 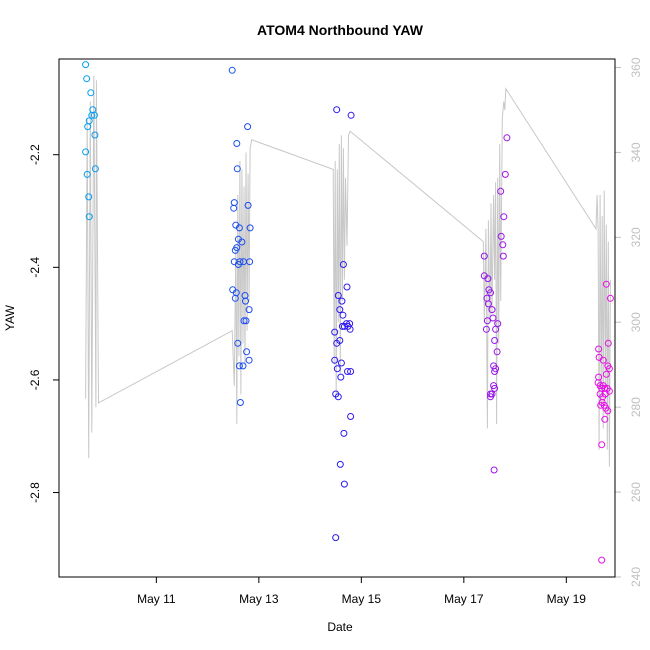 I want to click on chart-title: ATOM4 Northbound YAW, so click(x=340, y=30).